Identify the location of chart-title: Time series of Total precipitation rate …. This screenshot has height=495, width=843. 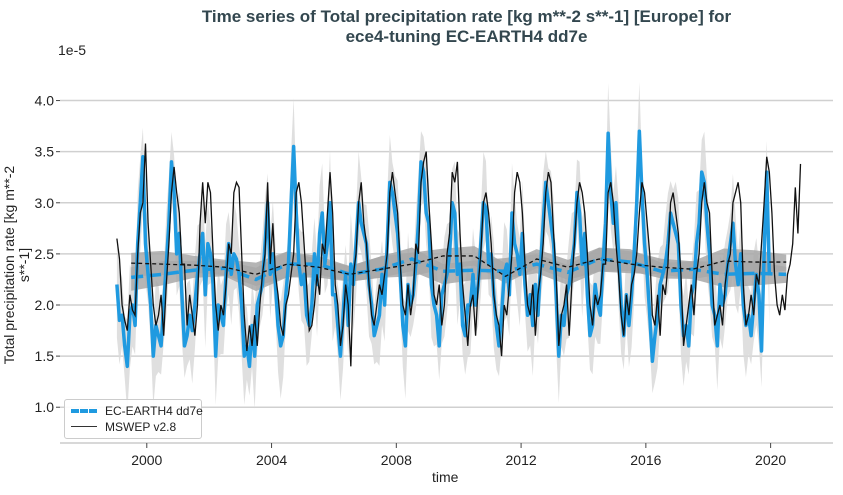
(466, 16).